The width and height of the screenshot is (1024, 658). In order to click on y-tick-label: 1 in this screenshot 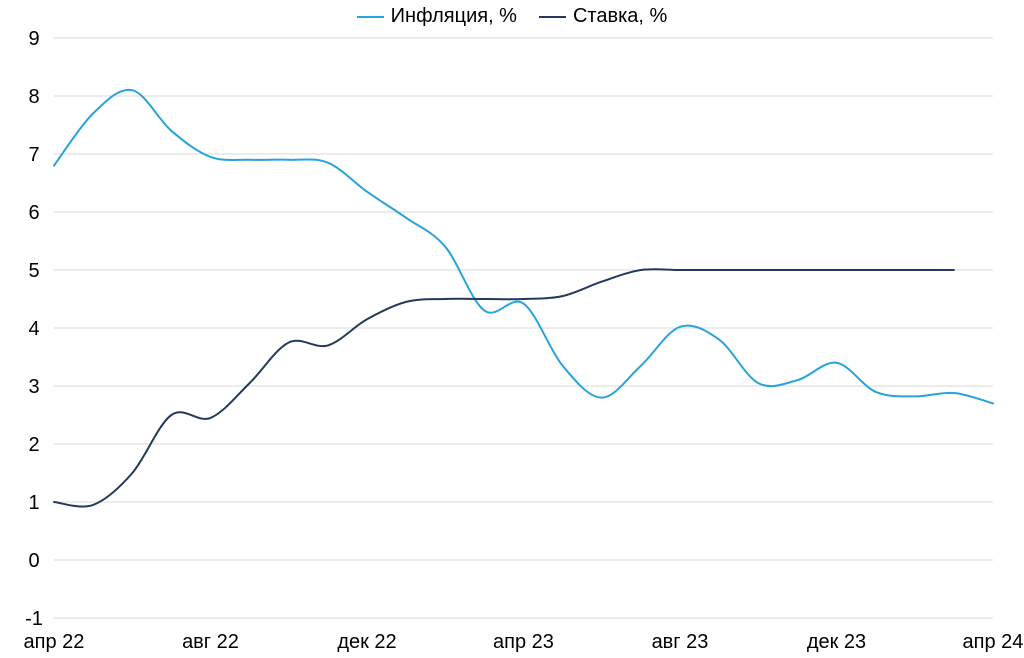, I will do `click(33, 503)`.